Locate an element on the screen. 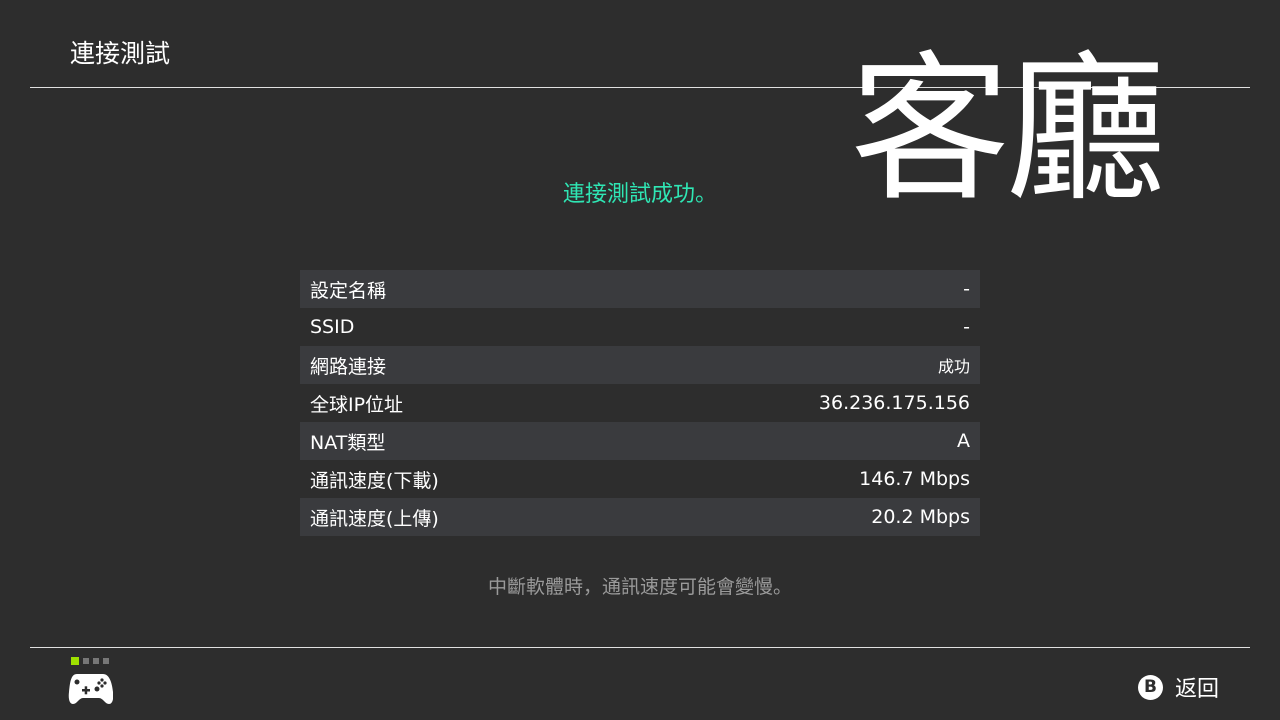  table-row: 設定名稱 - is located at coordinates (640, 289).